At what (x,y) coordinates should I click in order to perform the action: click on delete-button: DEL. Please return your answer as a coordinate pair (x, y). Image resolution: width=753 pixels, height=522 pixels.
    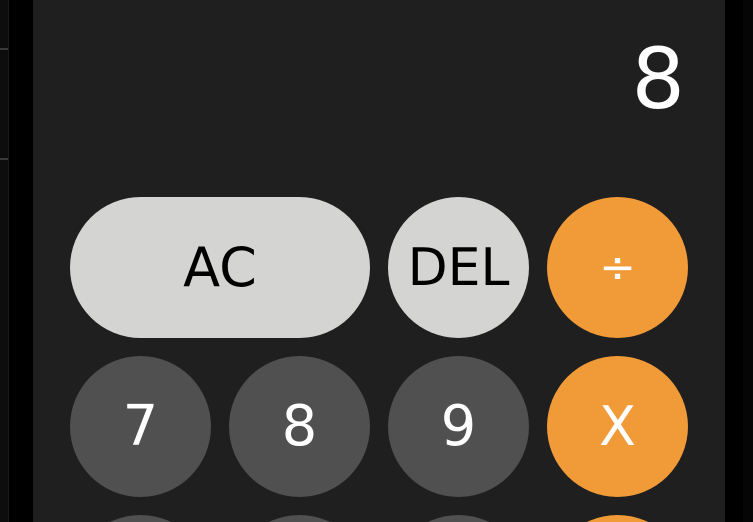
    Looking at the image, I should click on (458, 267).